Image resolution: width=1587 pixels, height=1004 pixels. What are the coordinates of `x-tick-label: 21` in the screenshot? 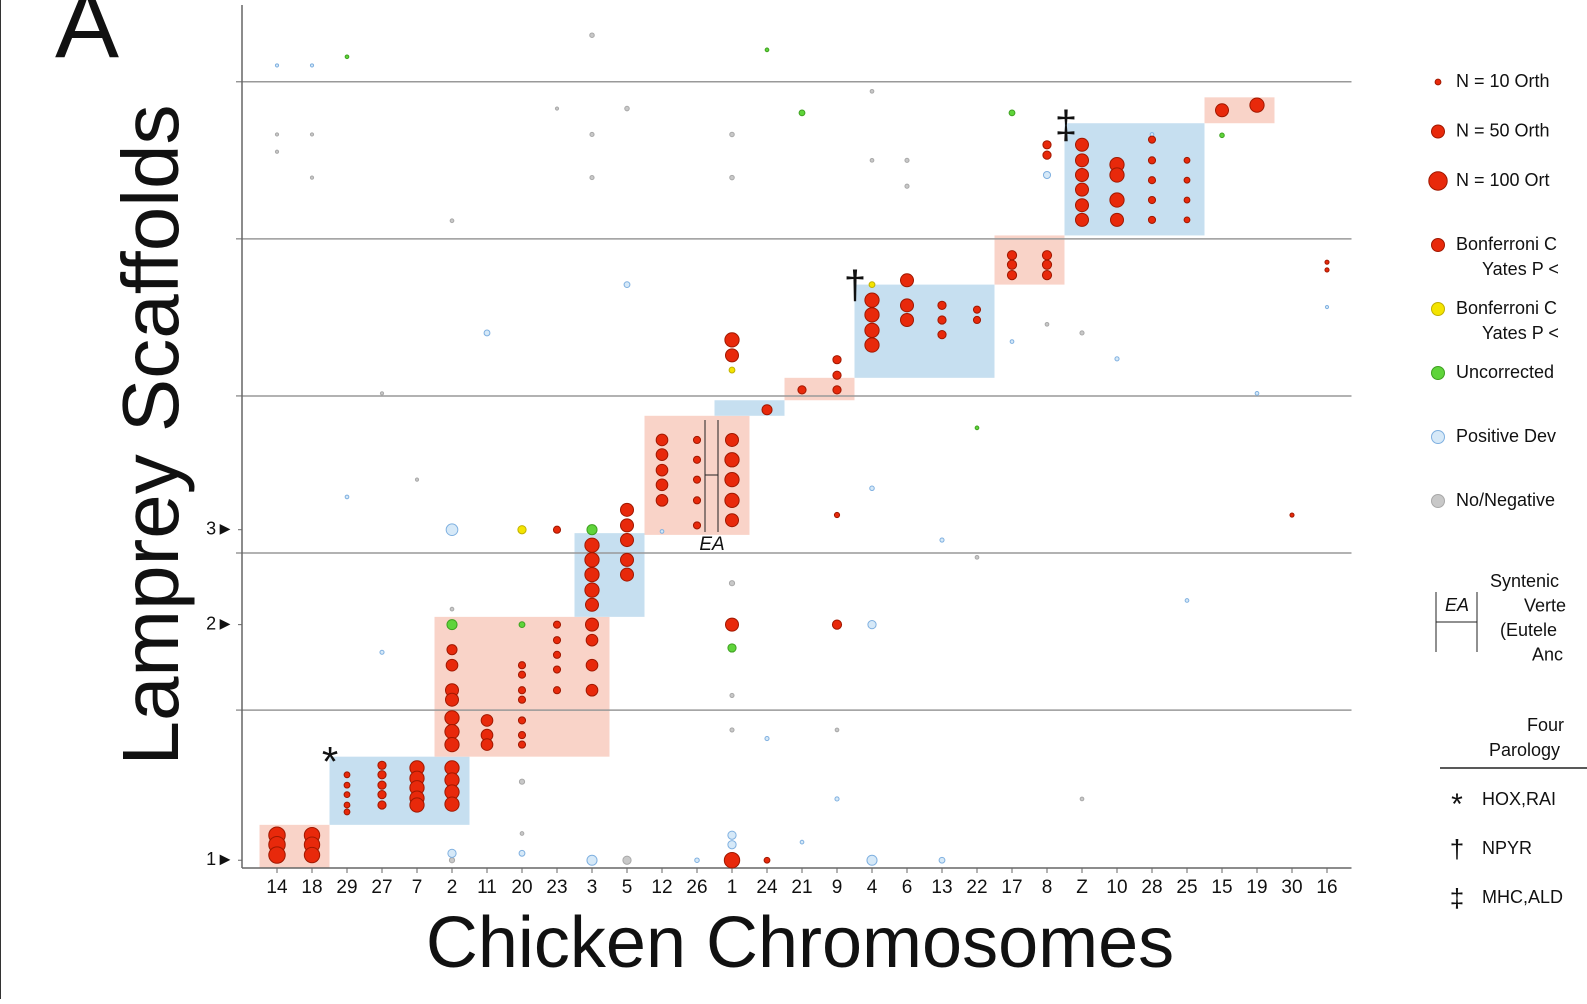 It's located at (801, 887).